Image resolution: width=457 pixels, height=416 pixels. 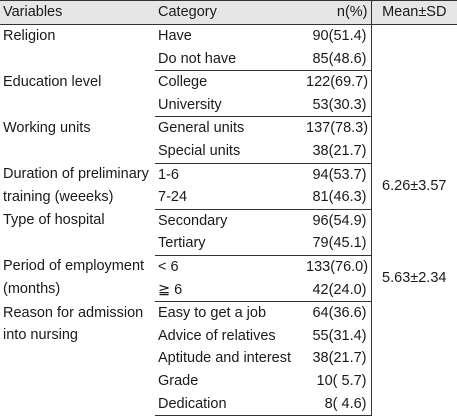 I want to click on n-percent-cell: 81(46.3), so click(x=337, y=198).